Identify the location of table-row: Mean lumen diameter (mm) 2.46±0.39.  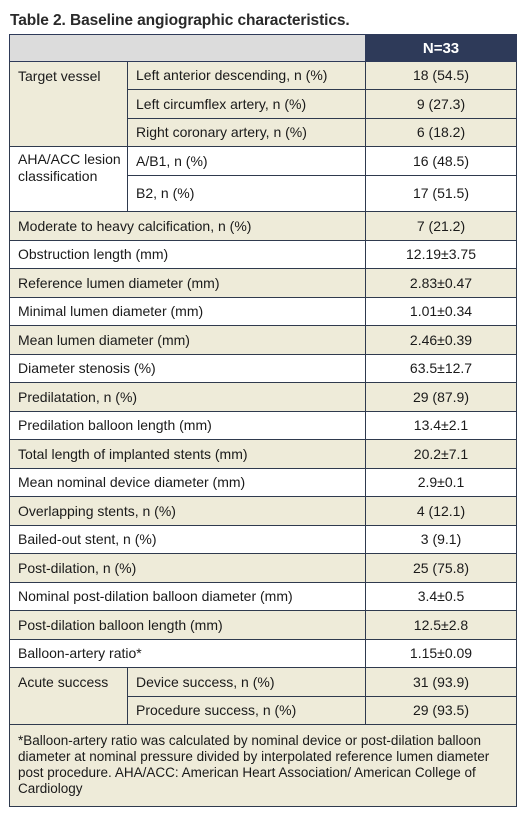
(263, 340).